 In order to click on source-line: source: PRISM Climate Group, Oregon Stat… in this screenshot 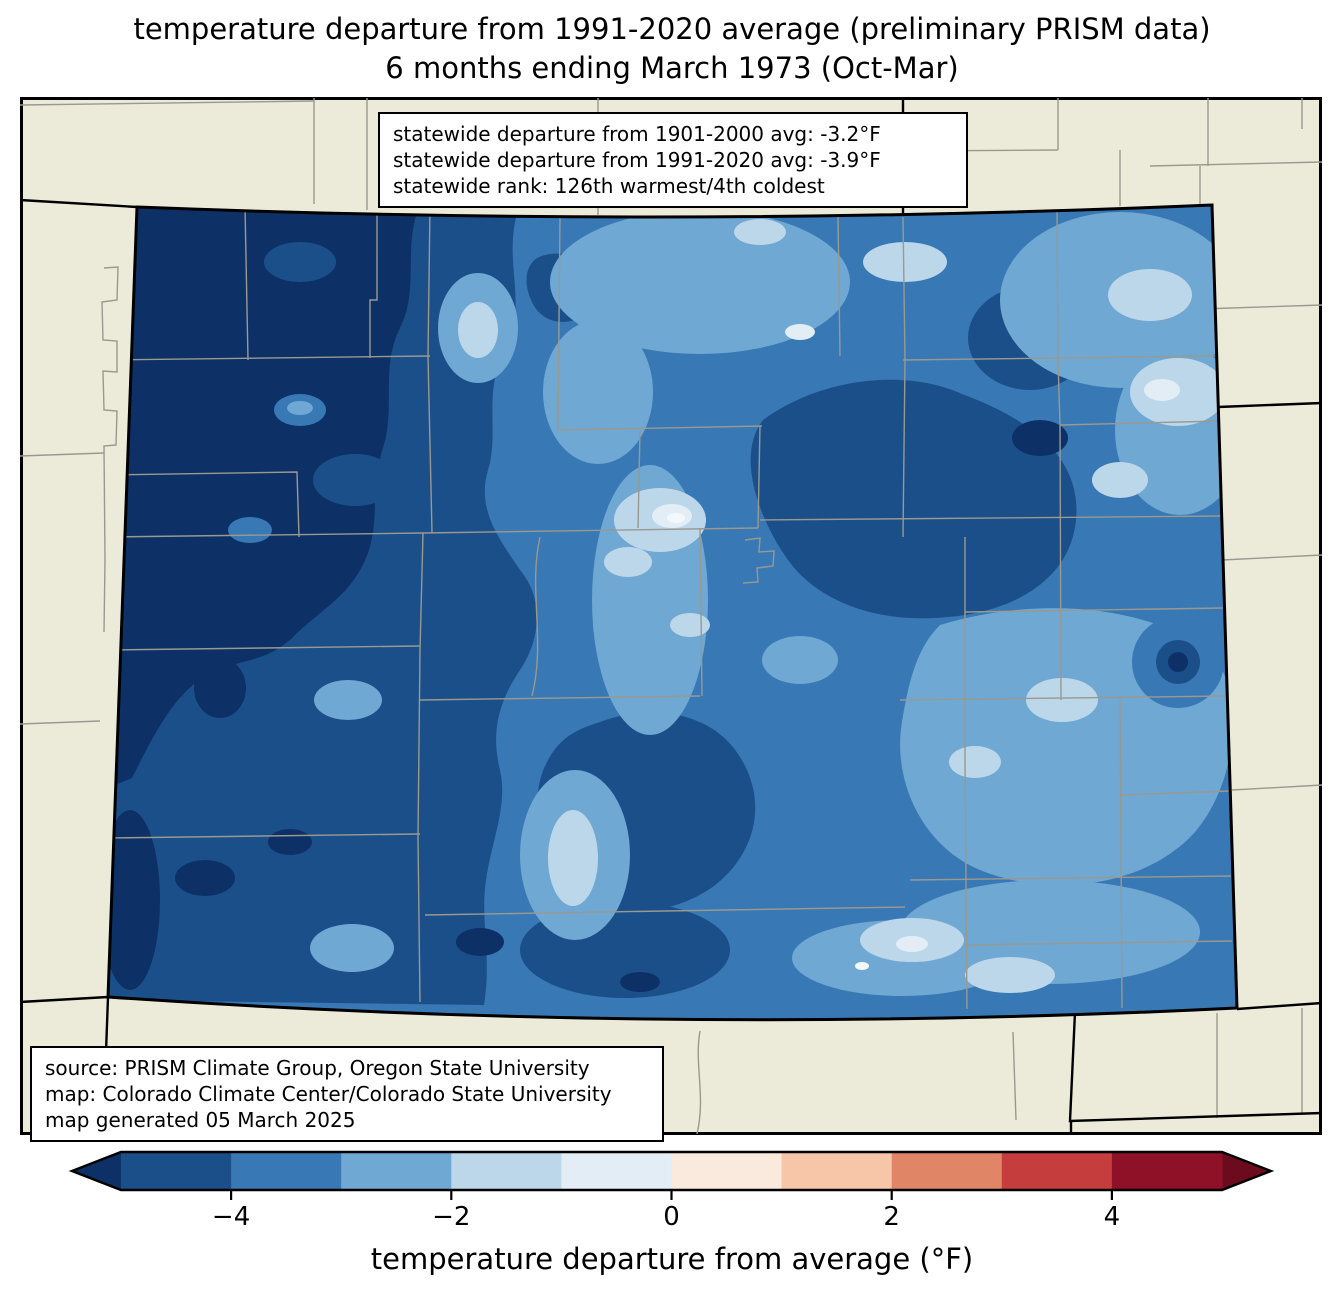, I will do `click(317, 1068)`.